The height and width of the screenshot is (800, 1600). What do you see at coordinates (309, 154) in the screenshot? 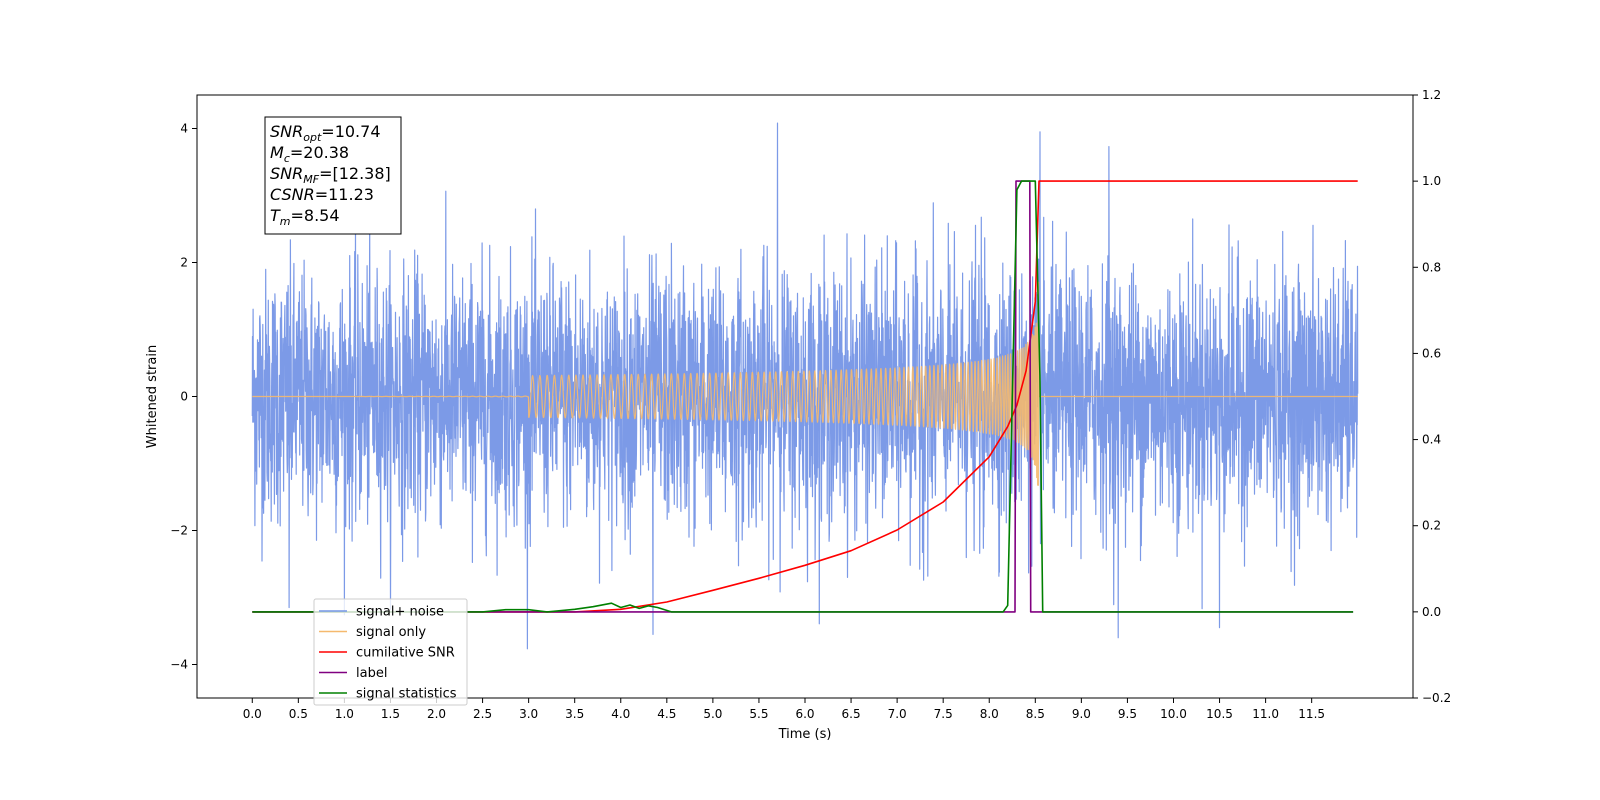
I see `annotation-mc: Mc=20.38` at bounding box center [309, 154].